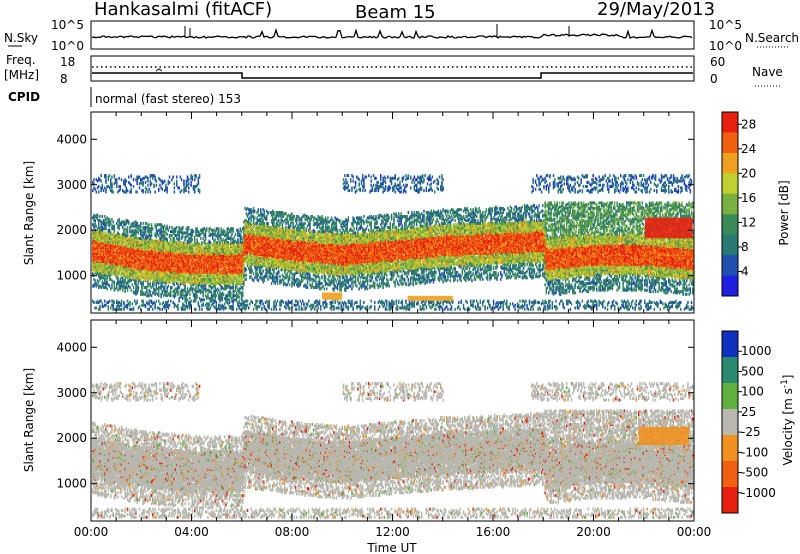 This screenshot has height=554, width=800. Describe the element at coordinates (67, 46) in the screenshot. I see `nsky-tick-bottom: 10^0` at that location.